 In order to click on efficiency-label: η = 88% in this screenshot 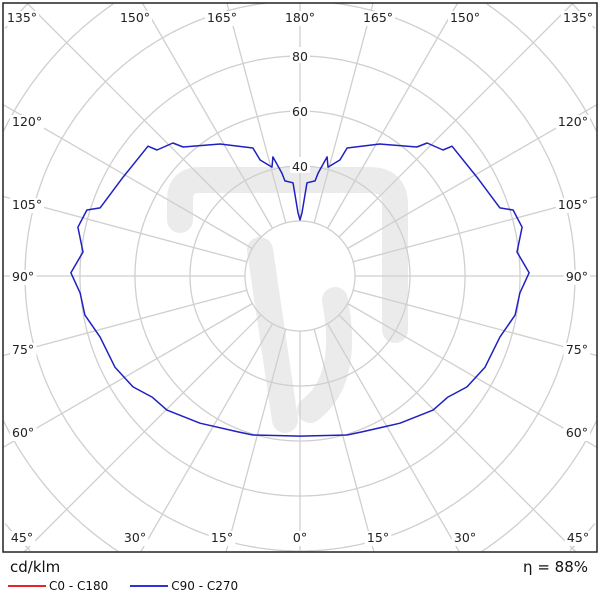, I will do `click(555, 567)`.